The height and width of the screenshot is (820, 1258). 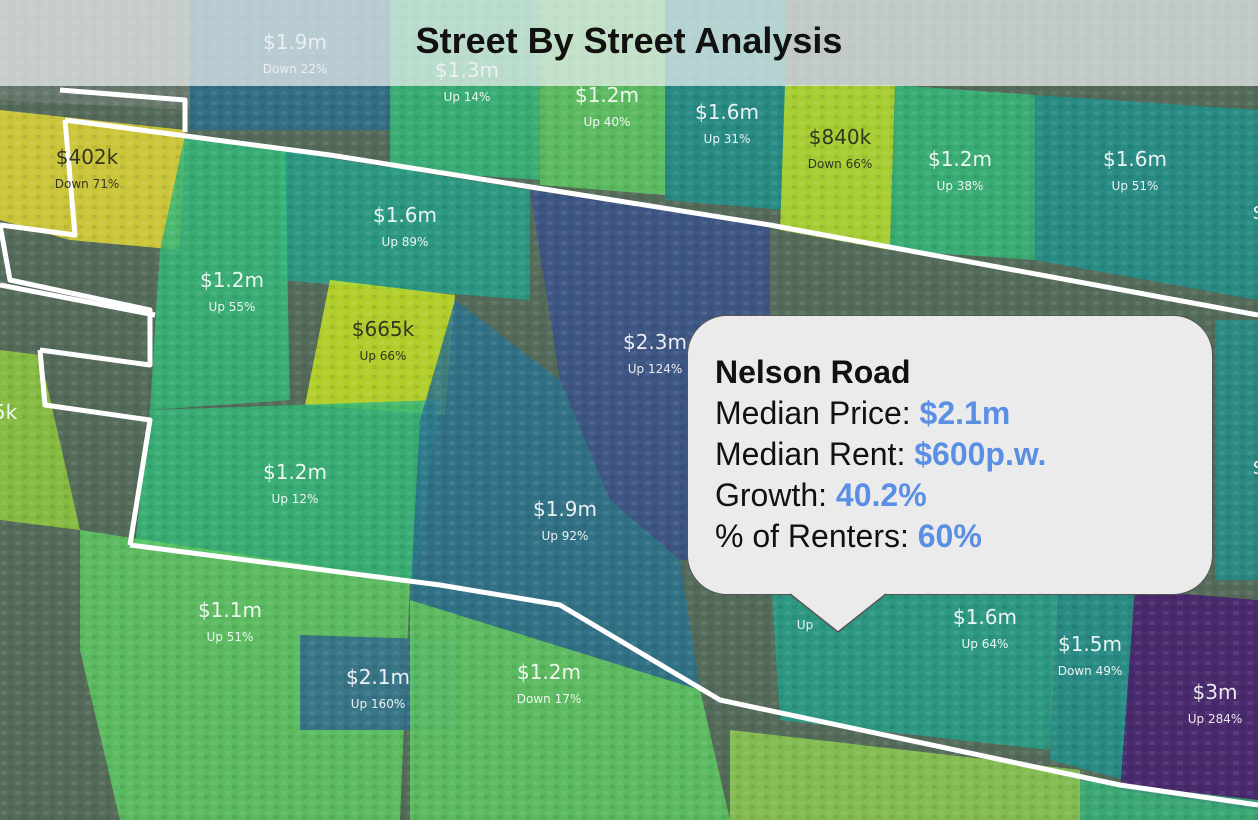 What do you see at coordinates (980, 454) in the screenshot?
I see `median-rent-value: $600p.w.` at bounding box center [980, 454].